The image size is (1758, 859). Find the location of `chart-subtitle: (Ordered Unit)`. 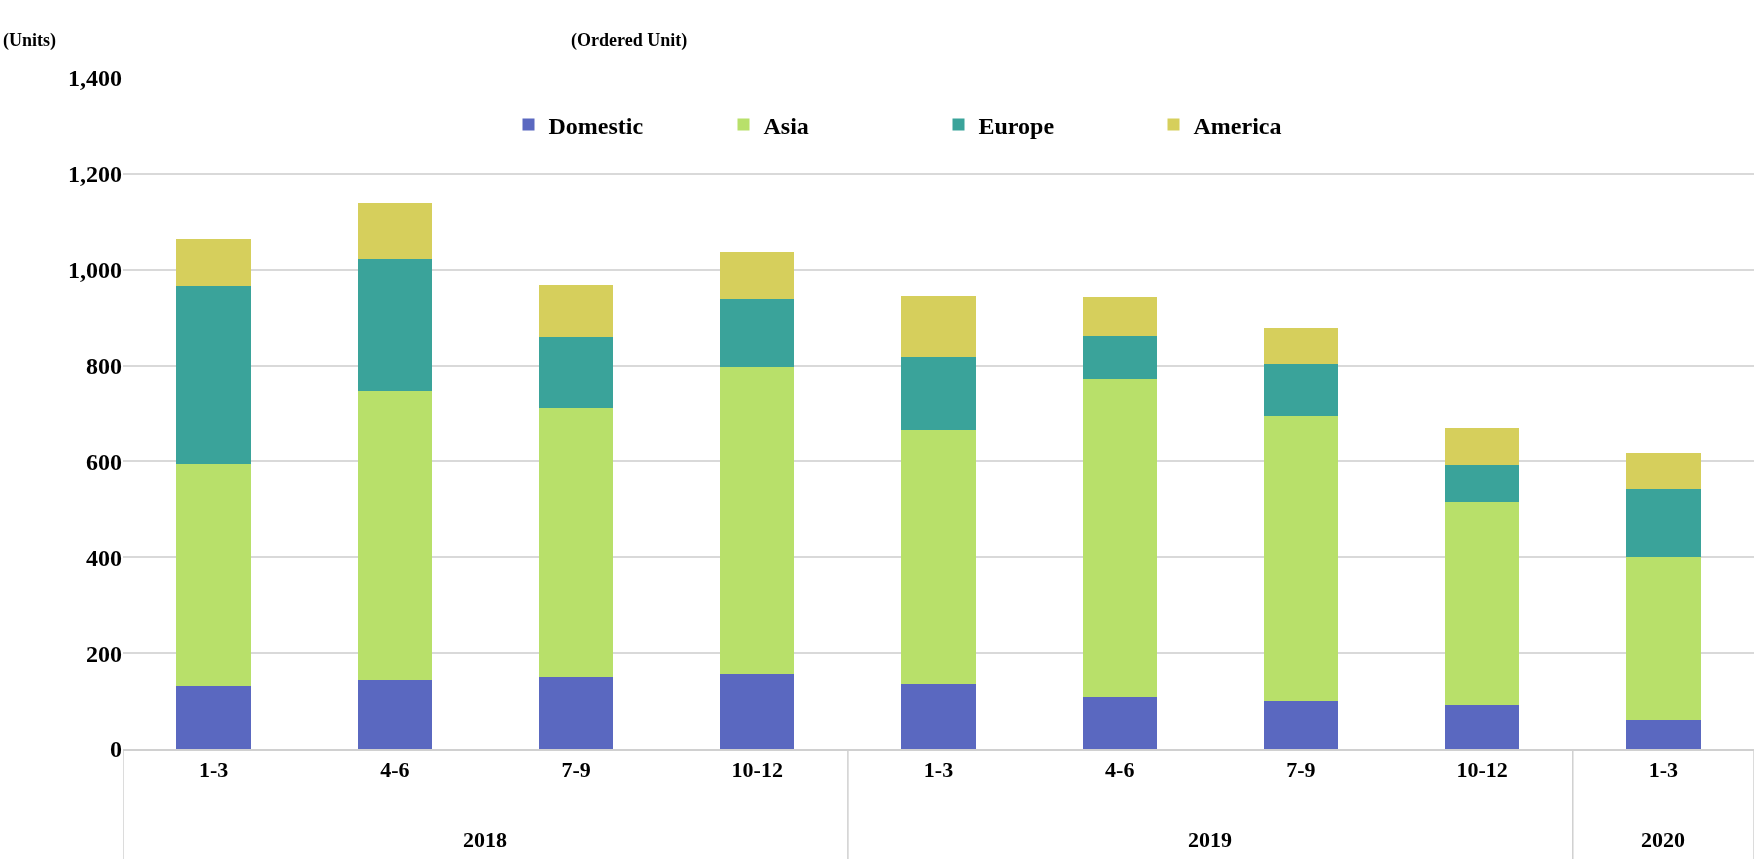

chart-subtitle: (Ordered Unit) is located at coordinates (629, 40).